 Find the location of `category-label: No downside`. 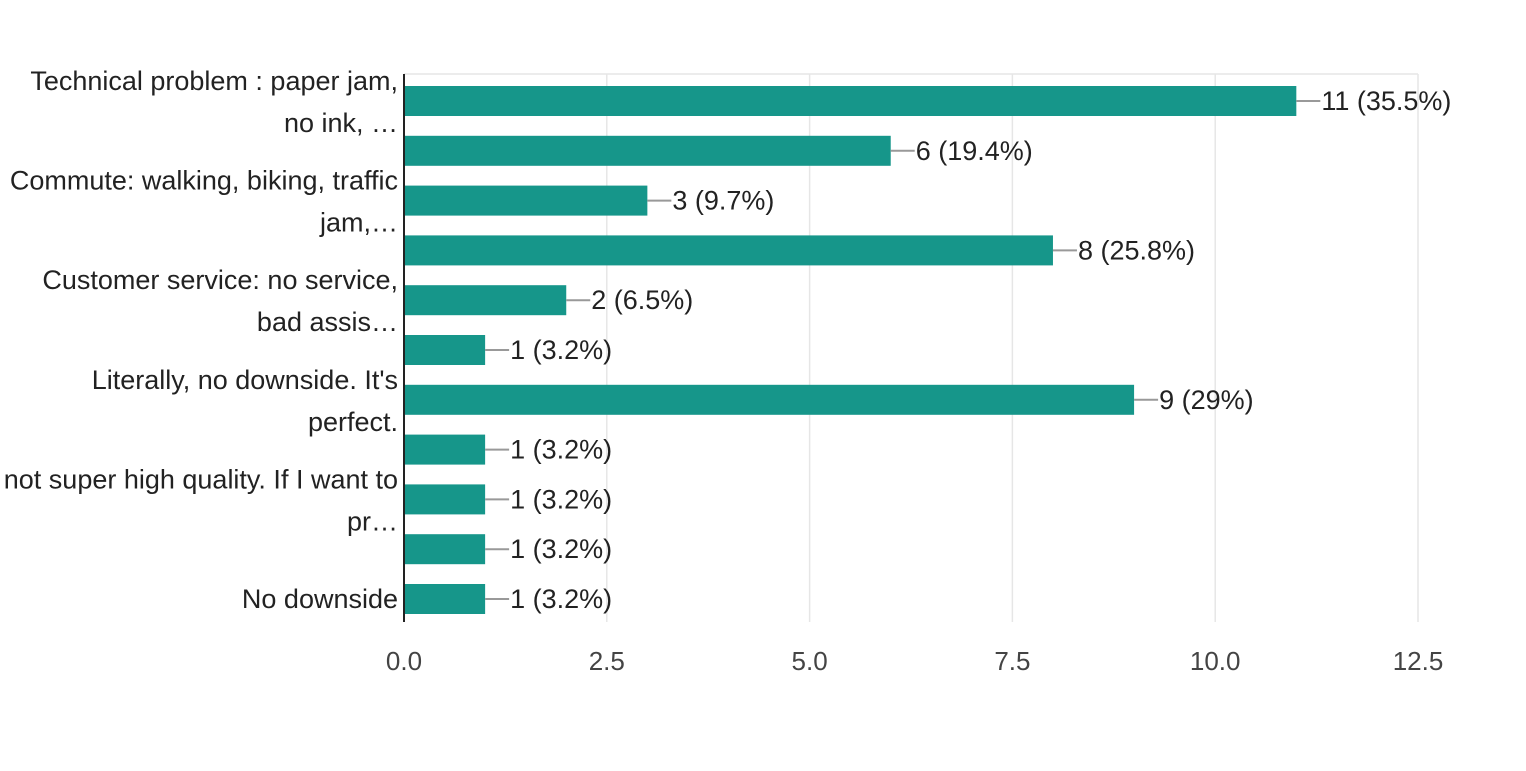

category-label: No downside is located at coordinates (320, 599).